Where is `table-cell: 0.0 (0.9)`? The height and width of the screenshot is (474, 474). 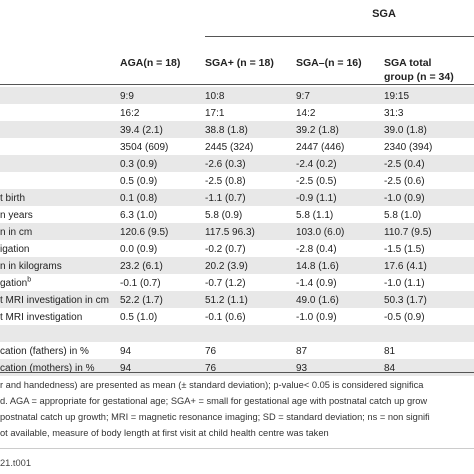 table-cell: 0.0 (0.9) is located at coordinates (139, 249).